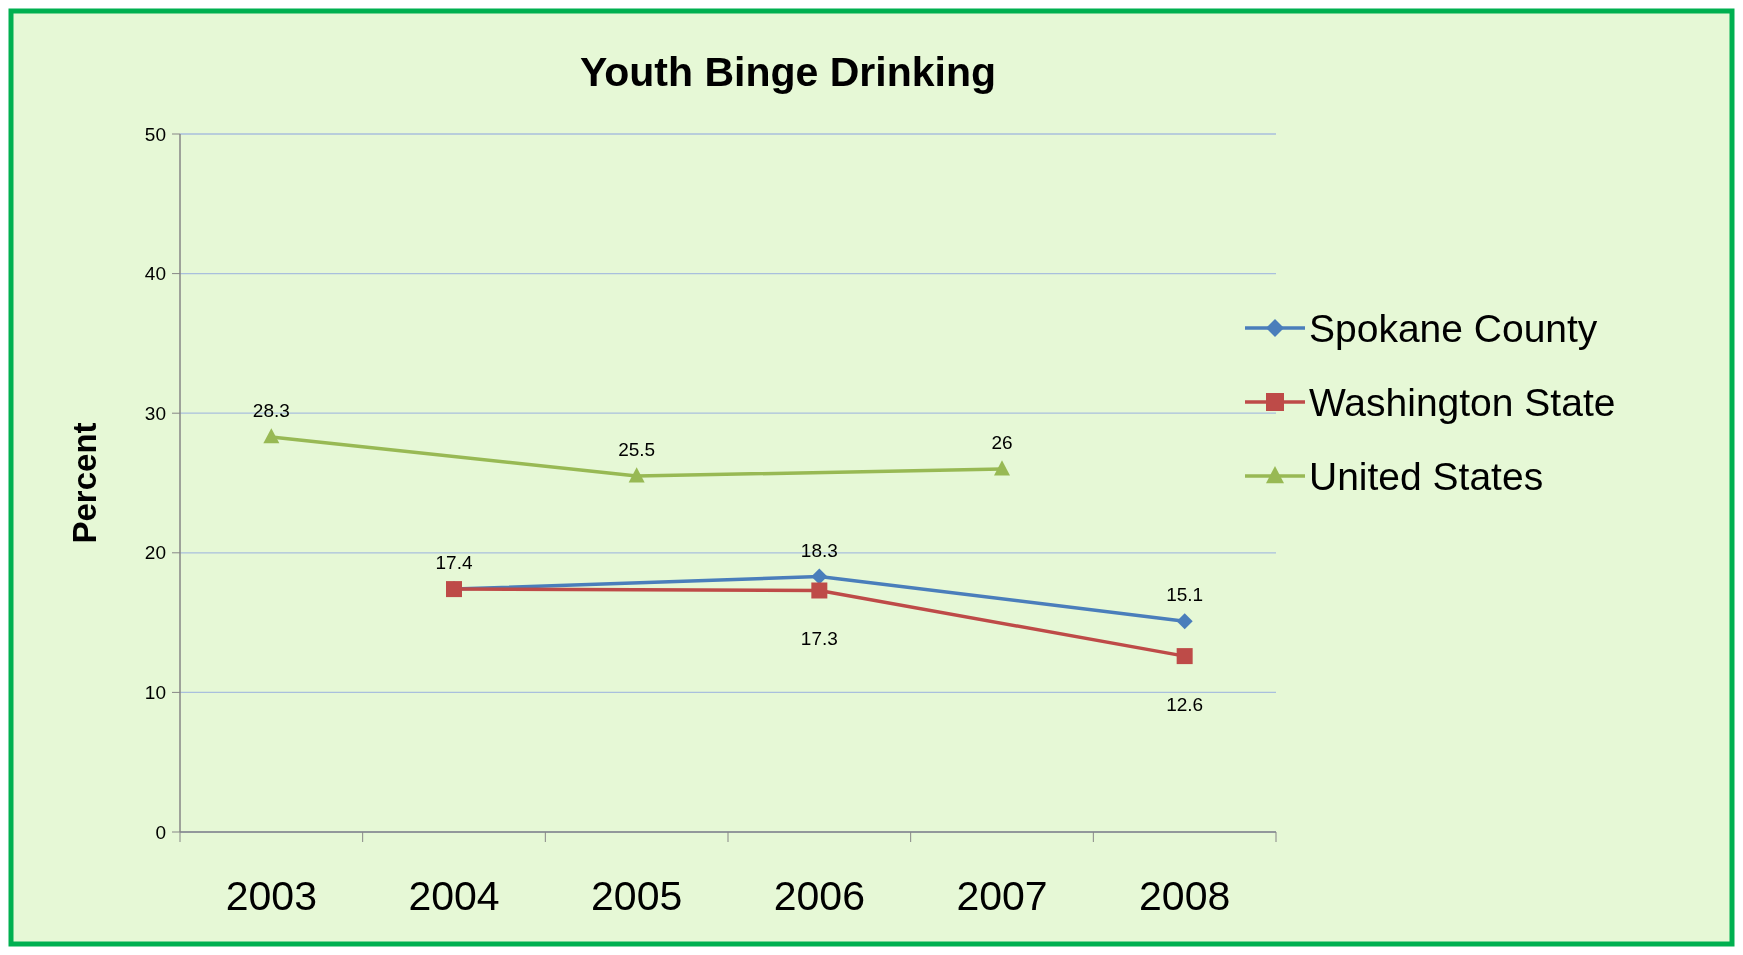 The image size is (1743, 955). What do you see at coordinates (155, 413) in the screenshot?
I see `y-tick-label: 30` at bounding box center [155, 413].